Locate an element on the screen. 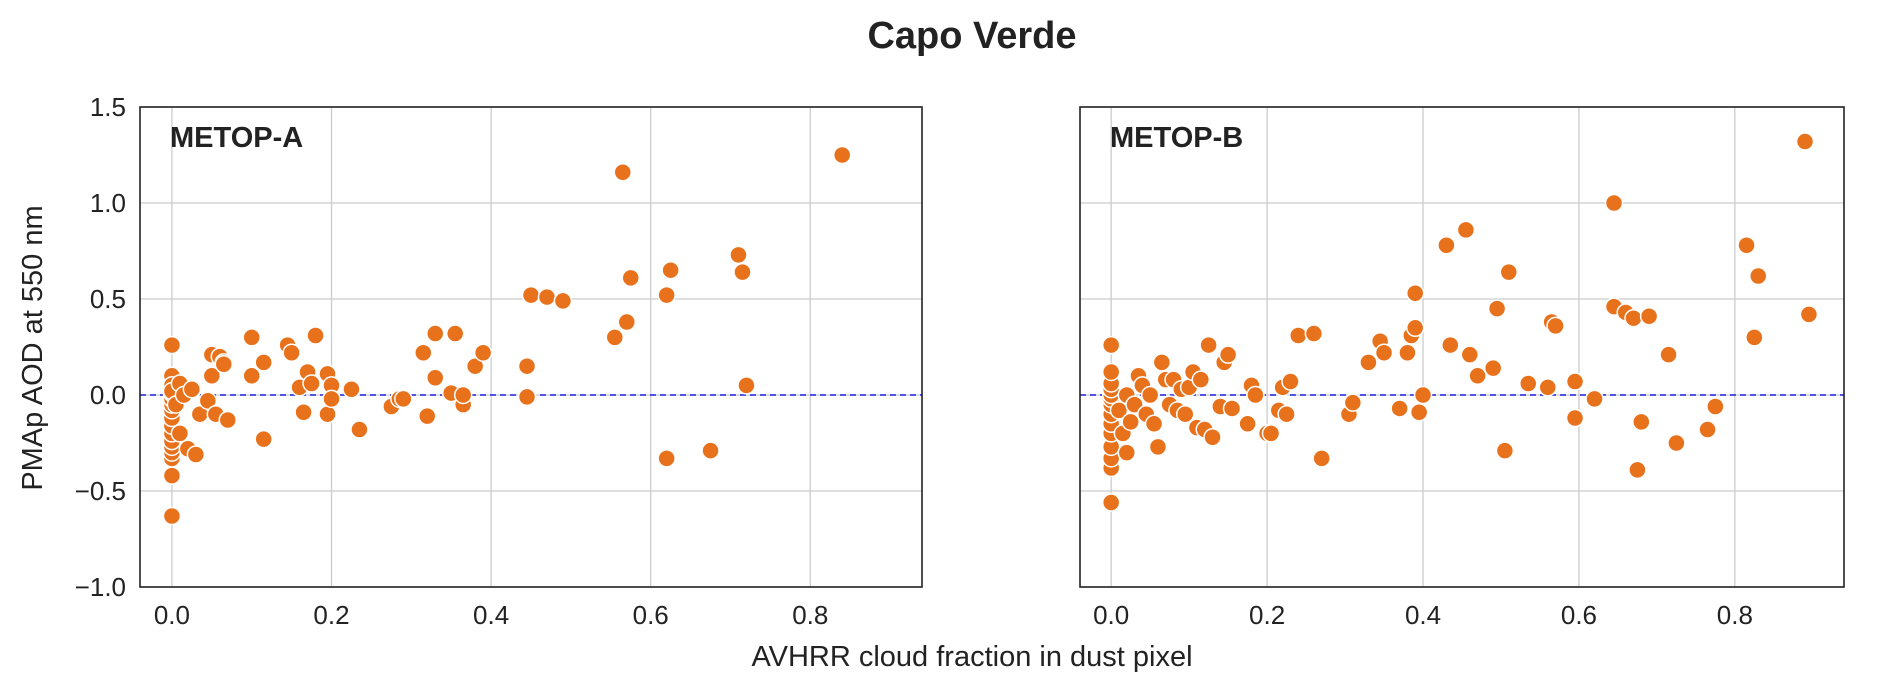 The width and height of the screenshot is (1892, 693). panel-label-metop-a: METOP-A is located at coordinates (236, 138).